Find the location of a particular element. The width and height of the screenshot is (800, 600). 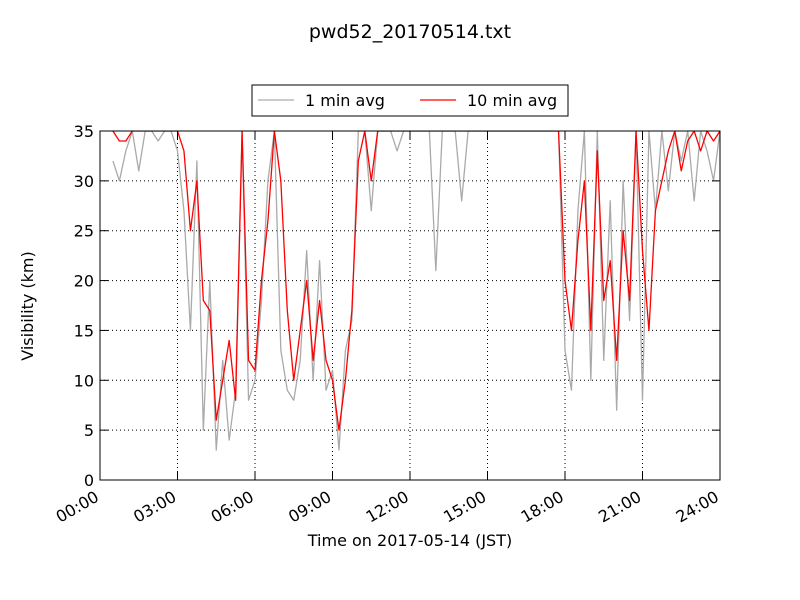

y-tick-label: 10 is located at coordinates (84, 380).